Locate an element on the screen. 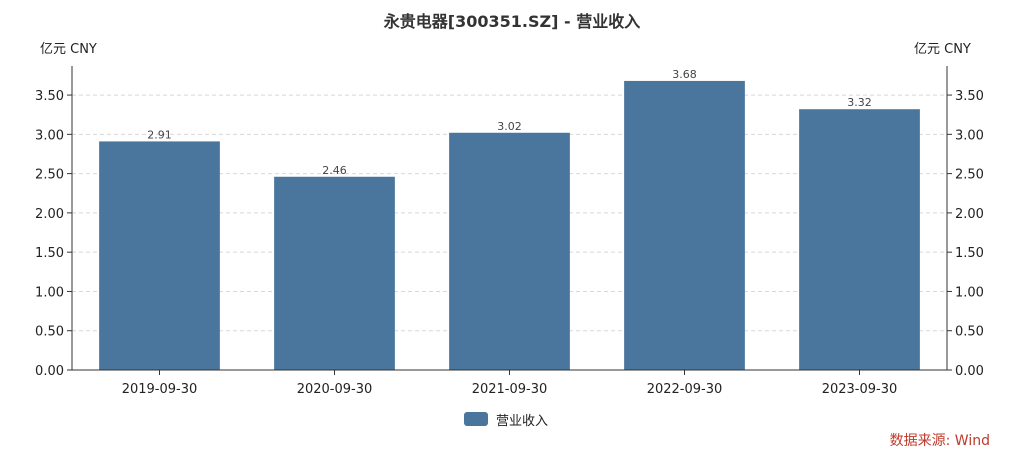 The image size is (1024, 456). y-tick-label-right: 3.50 is located at coordinates (969, 96).